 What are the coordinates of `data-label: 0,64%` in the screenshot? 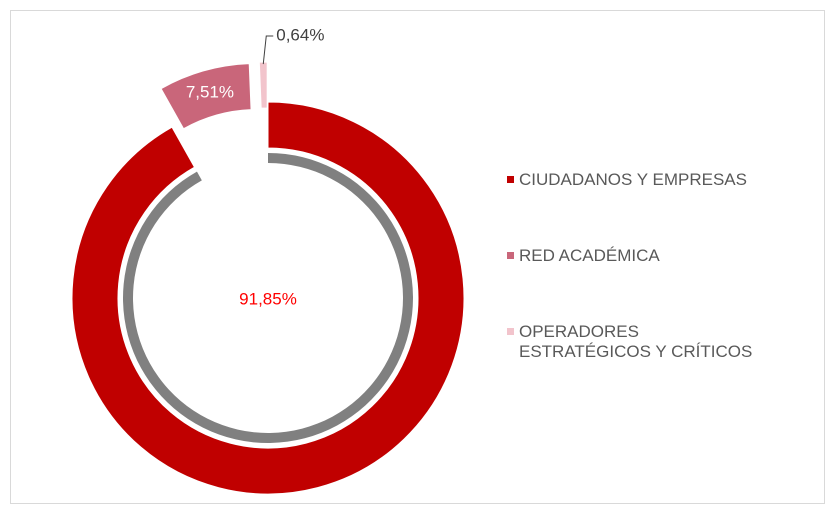 It's located at (300, 35).